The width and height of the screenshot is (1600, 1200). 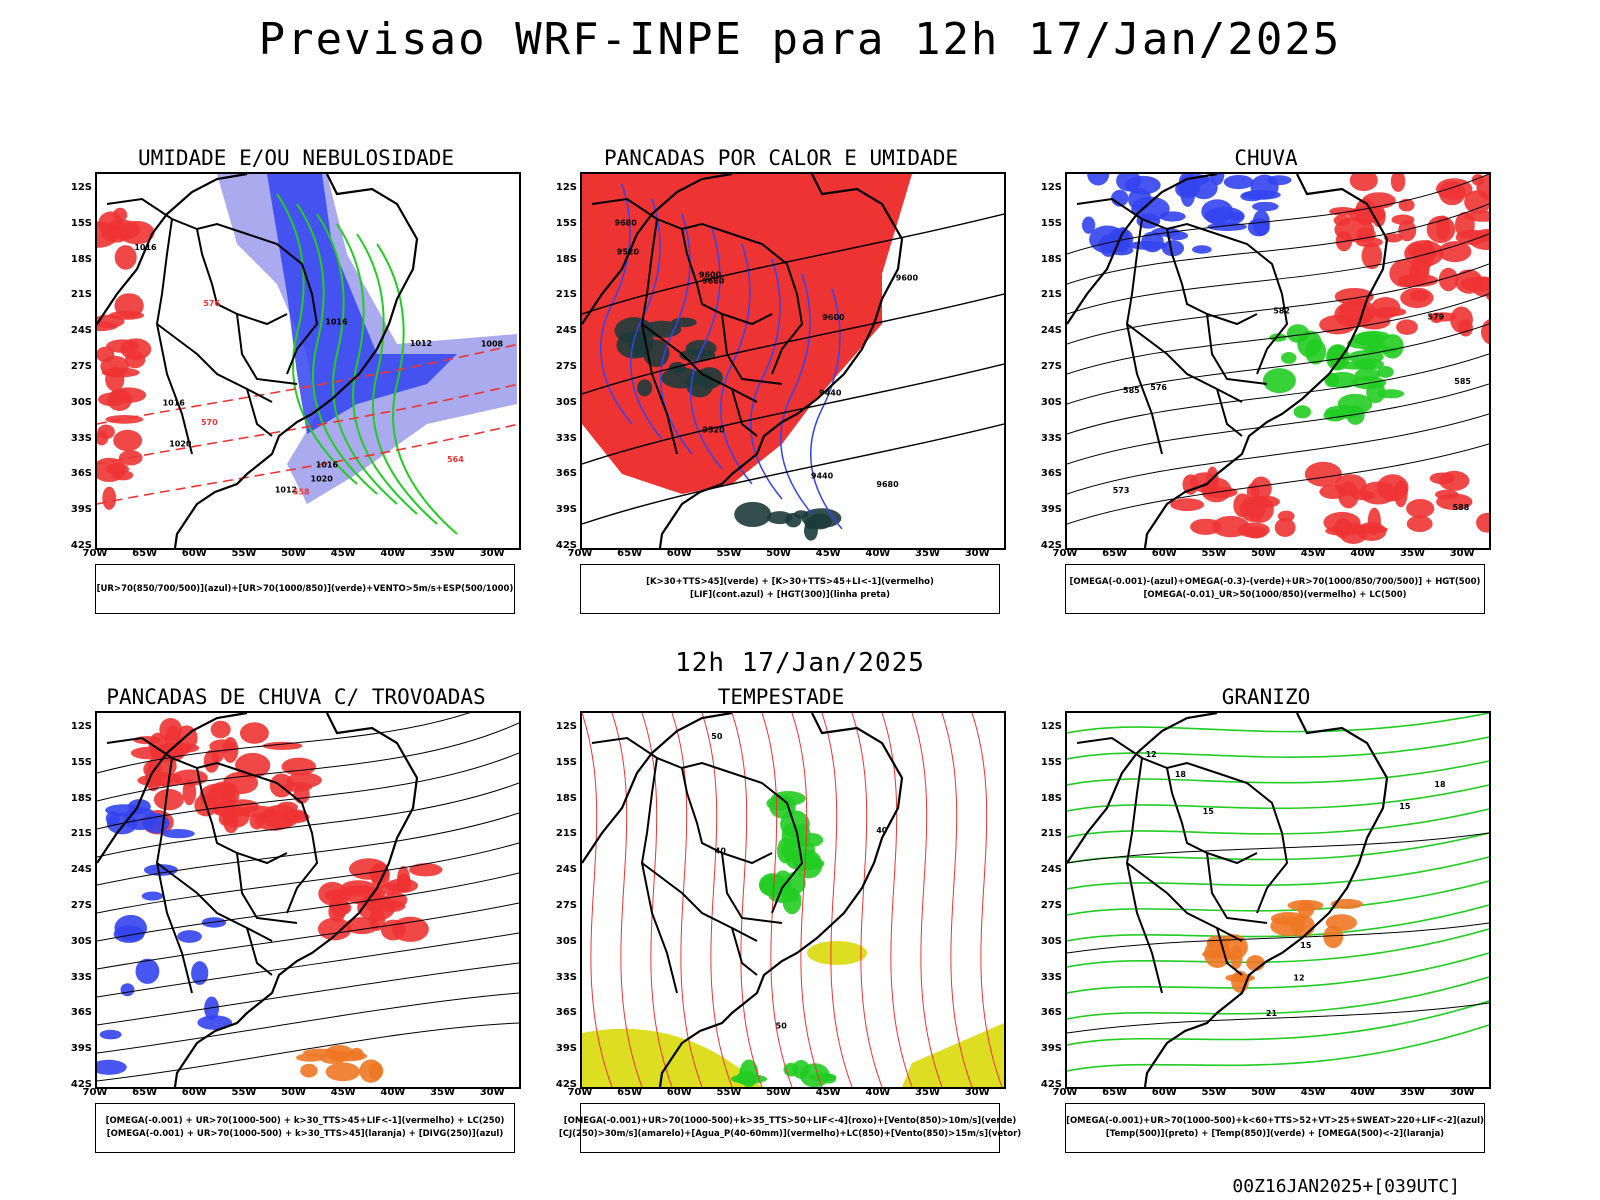 What do you see at coordinates (793, 900) in the screenshot?
I see `map-area: 40 50 40 50` at bounding box center [793, 900].